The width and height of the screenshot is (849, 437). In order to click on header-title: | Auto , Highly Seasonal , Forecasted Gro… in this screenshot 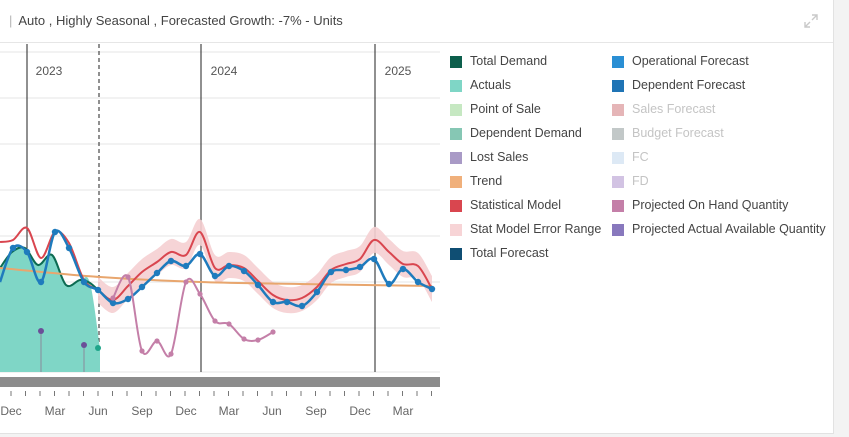, I will do `click(176, 20)`.